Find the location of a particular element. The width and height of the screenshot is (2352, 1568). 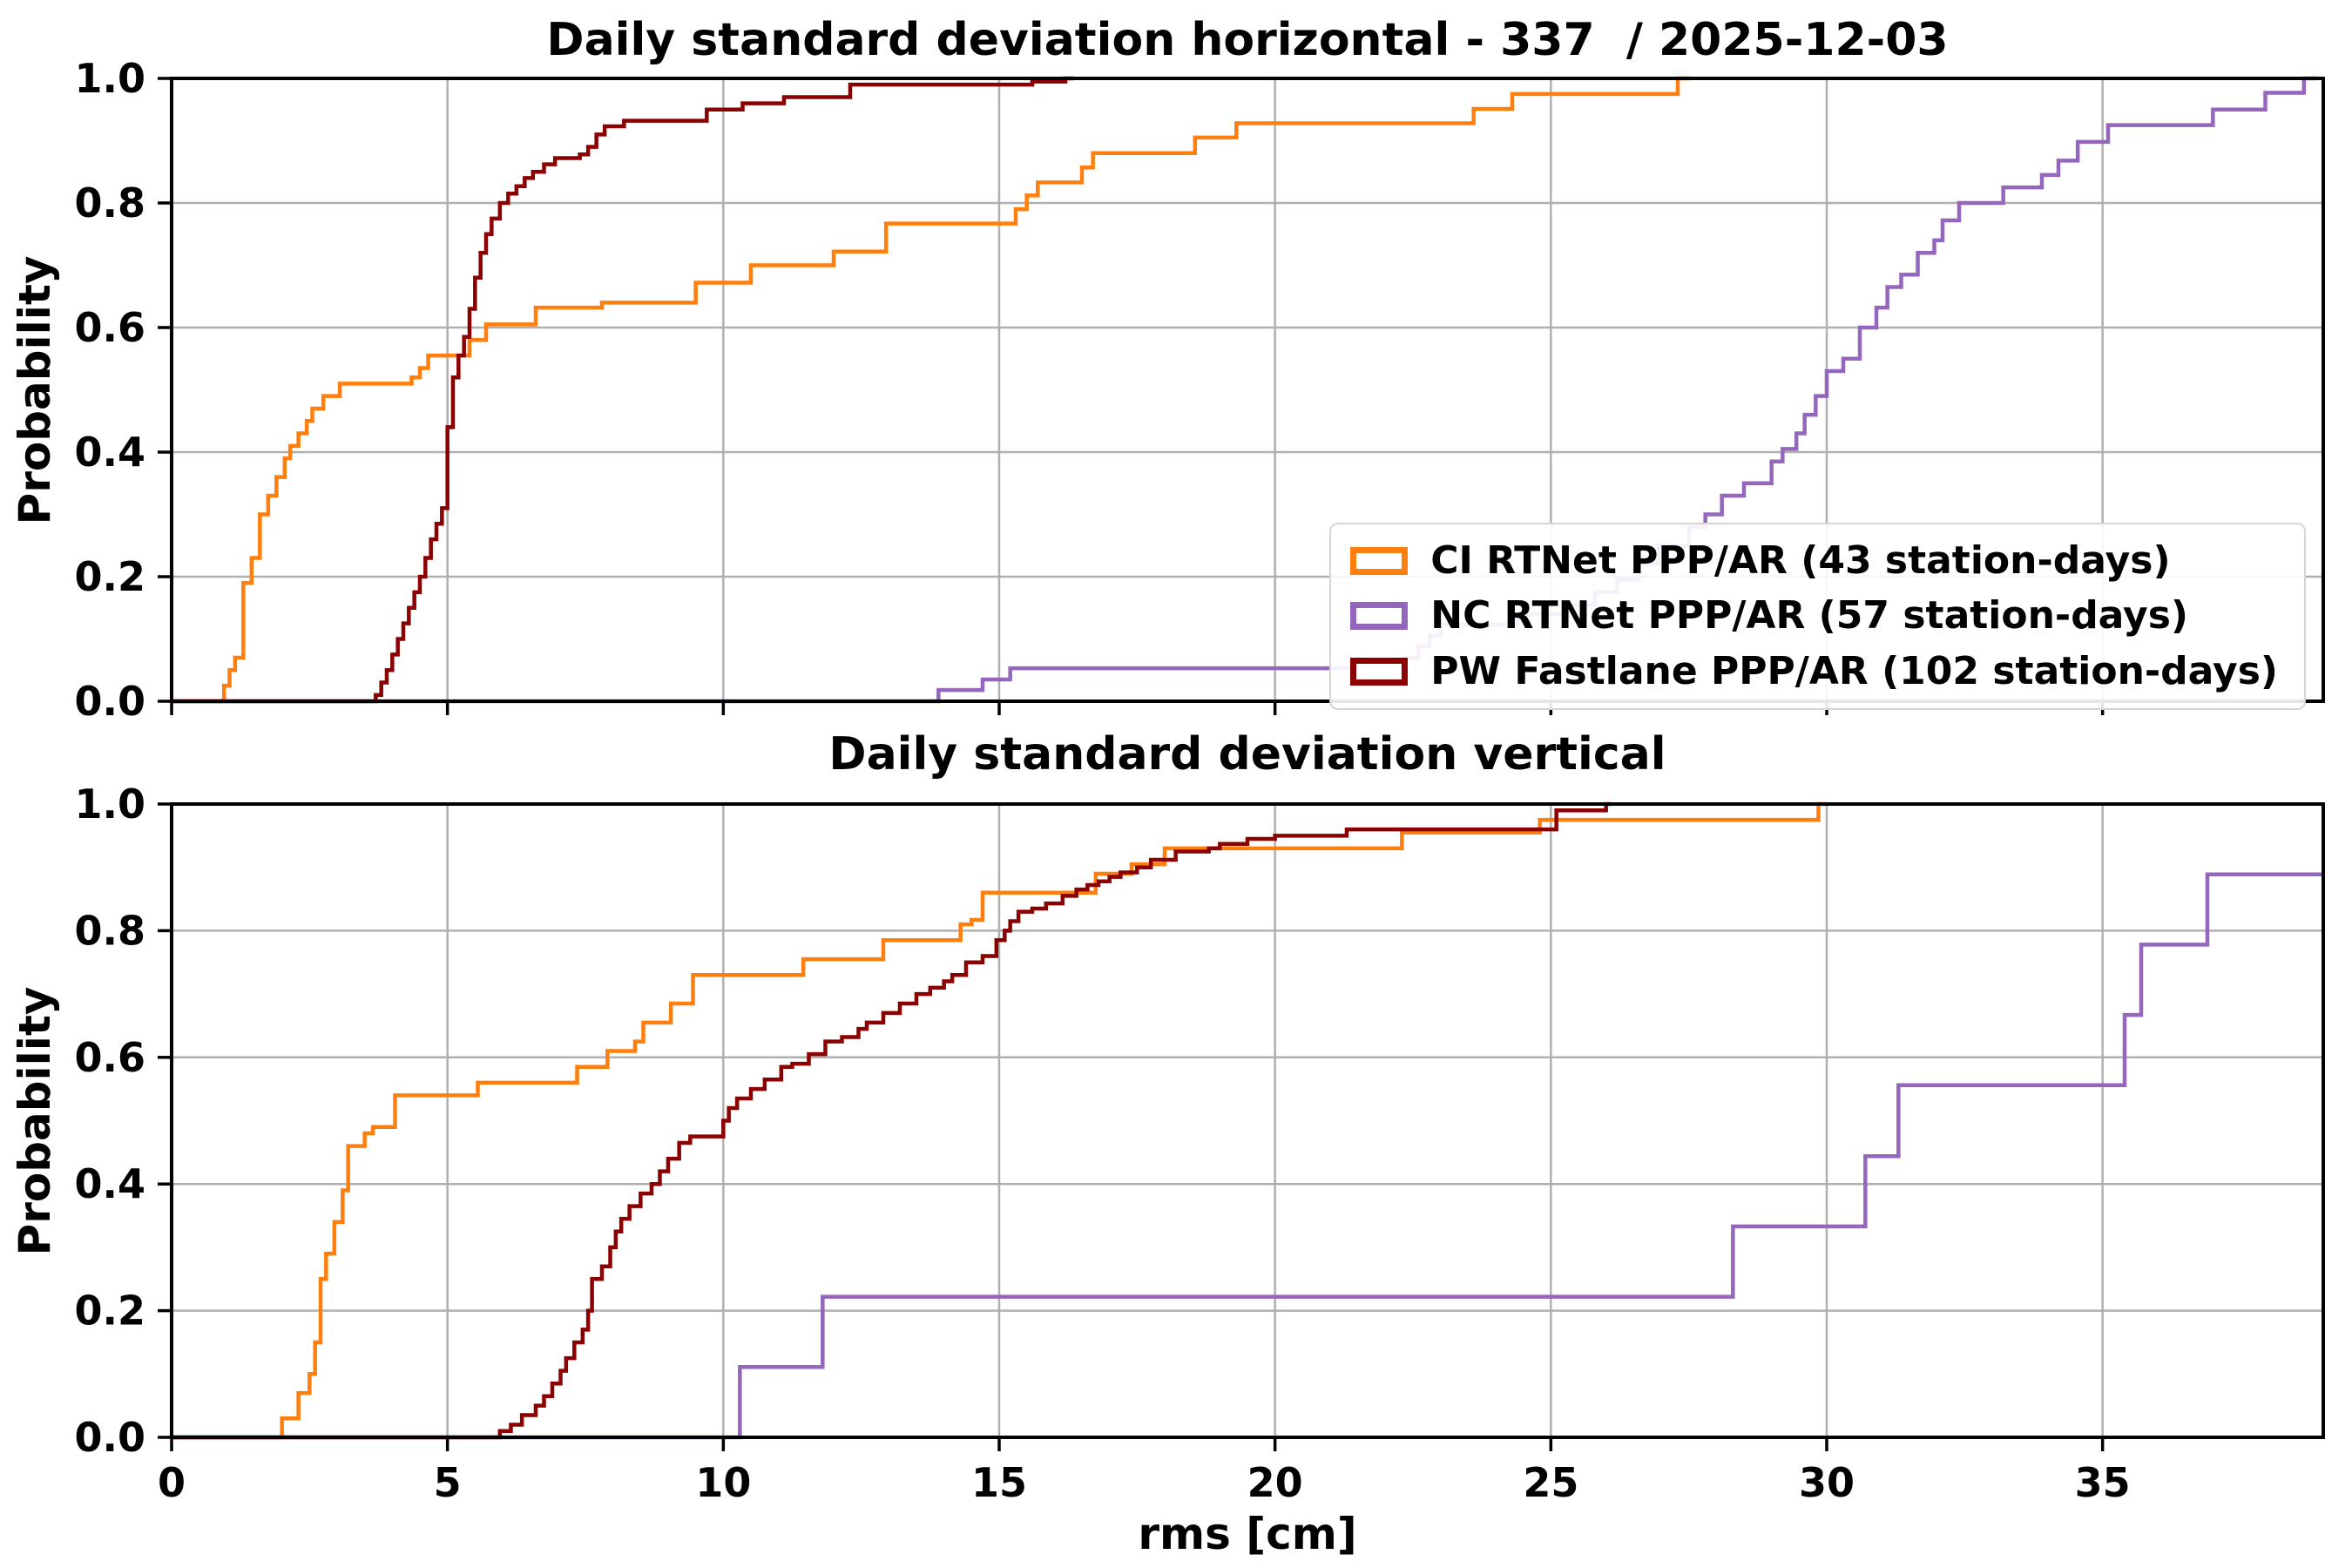

legend-item-pw: PW Fastlane PPP/AR (102 station-days) is located at coordinates (1814, 670).